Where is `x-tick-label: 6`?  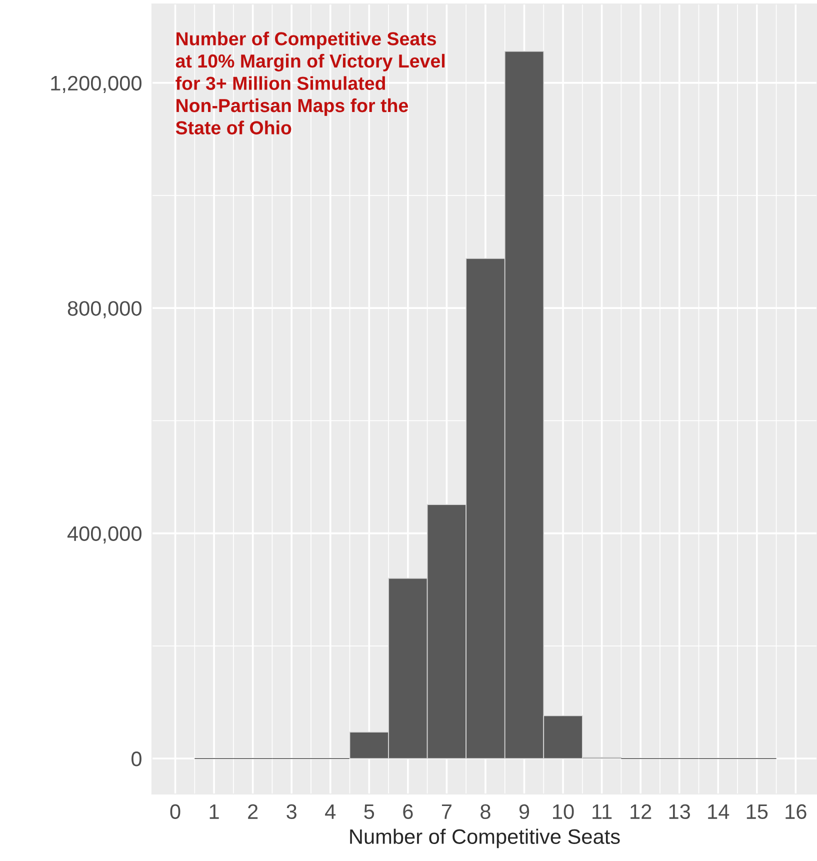 x-tick-label: 6 is located at coordinates (408, 812).